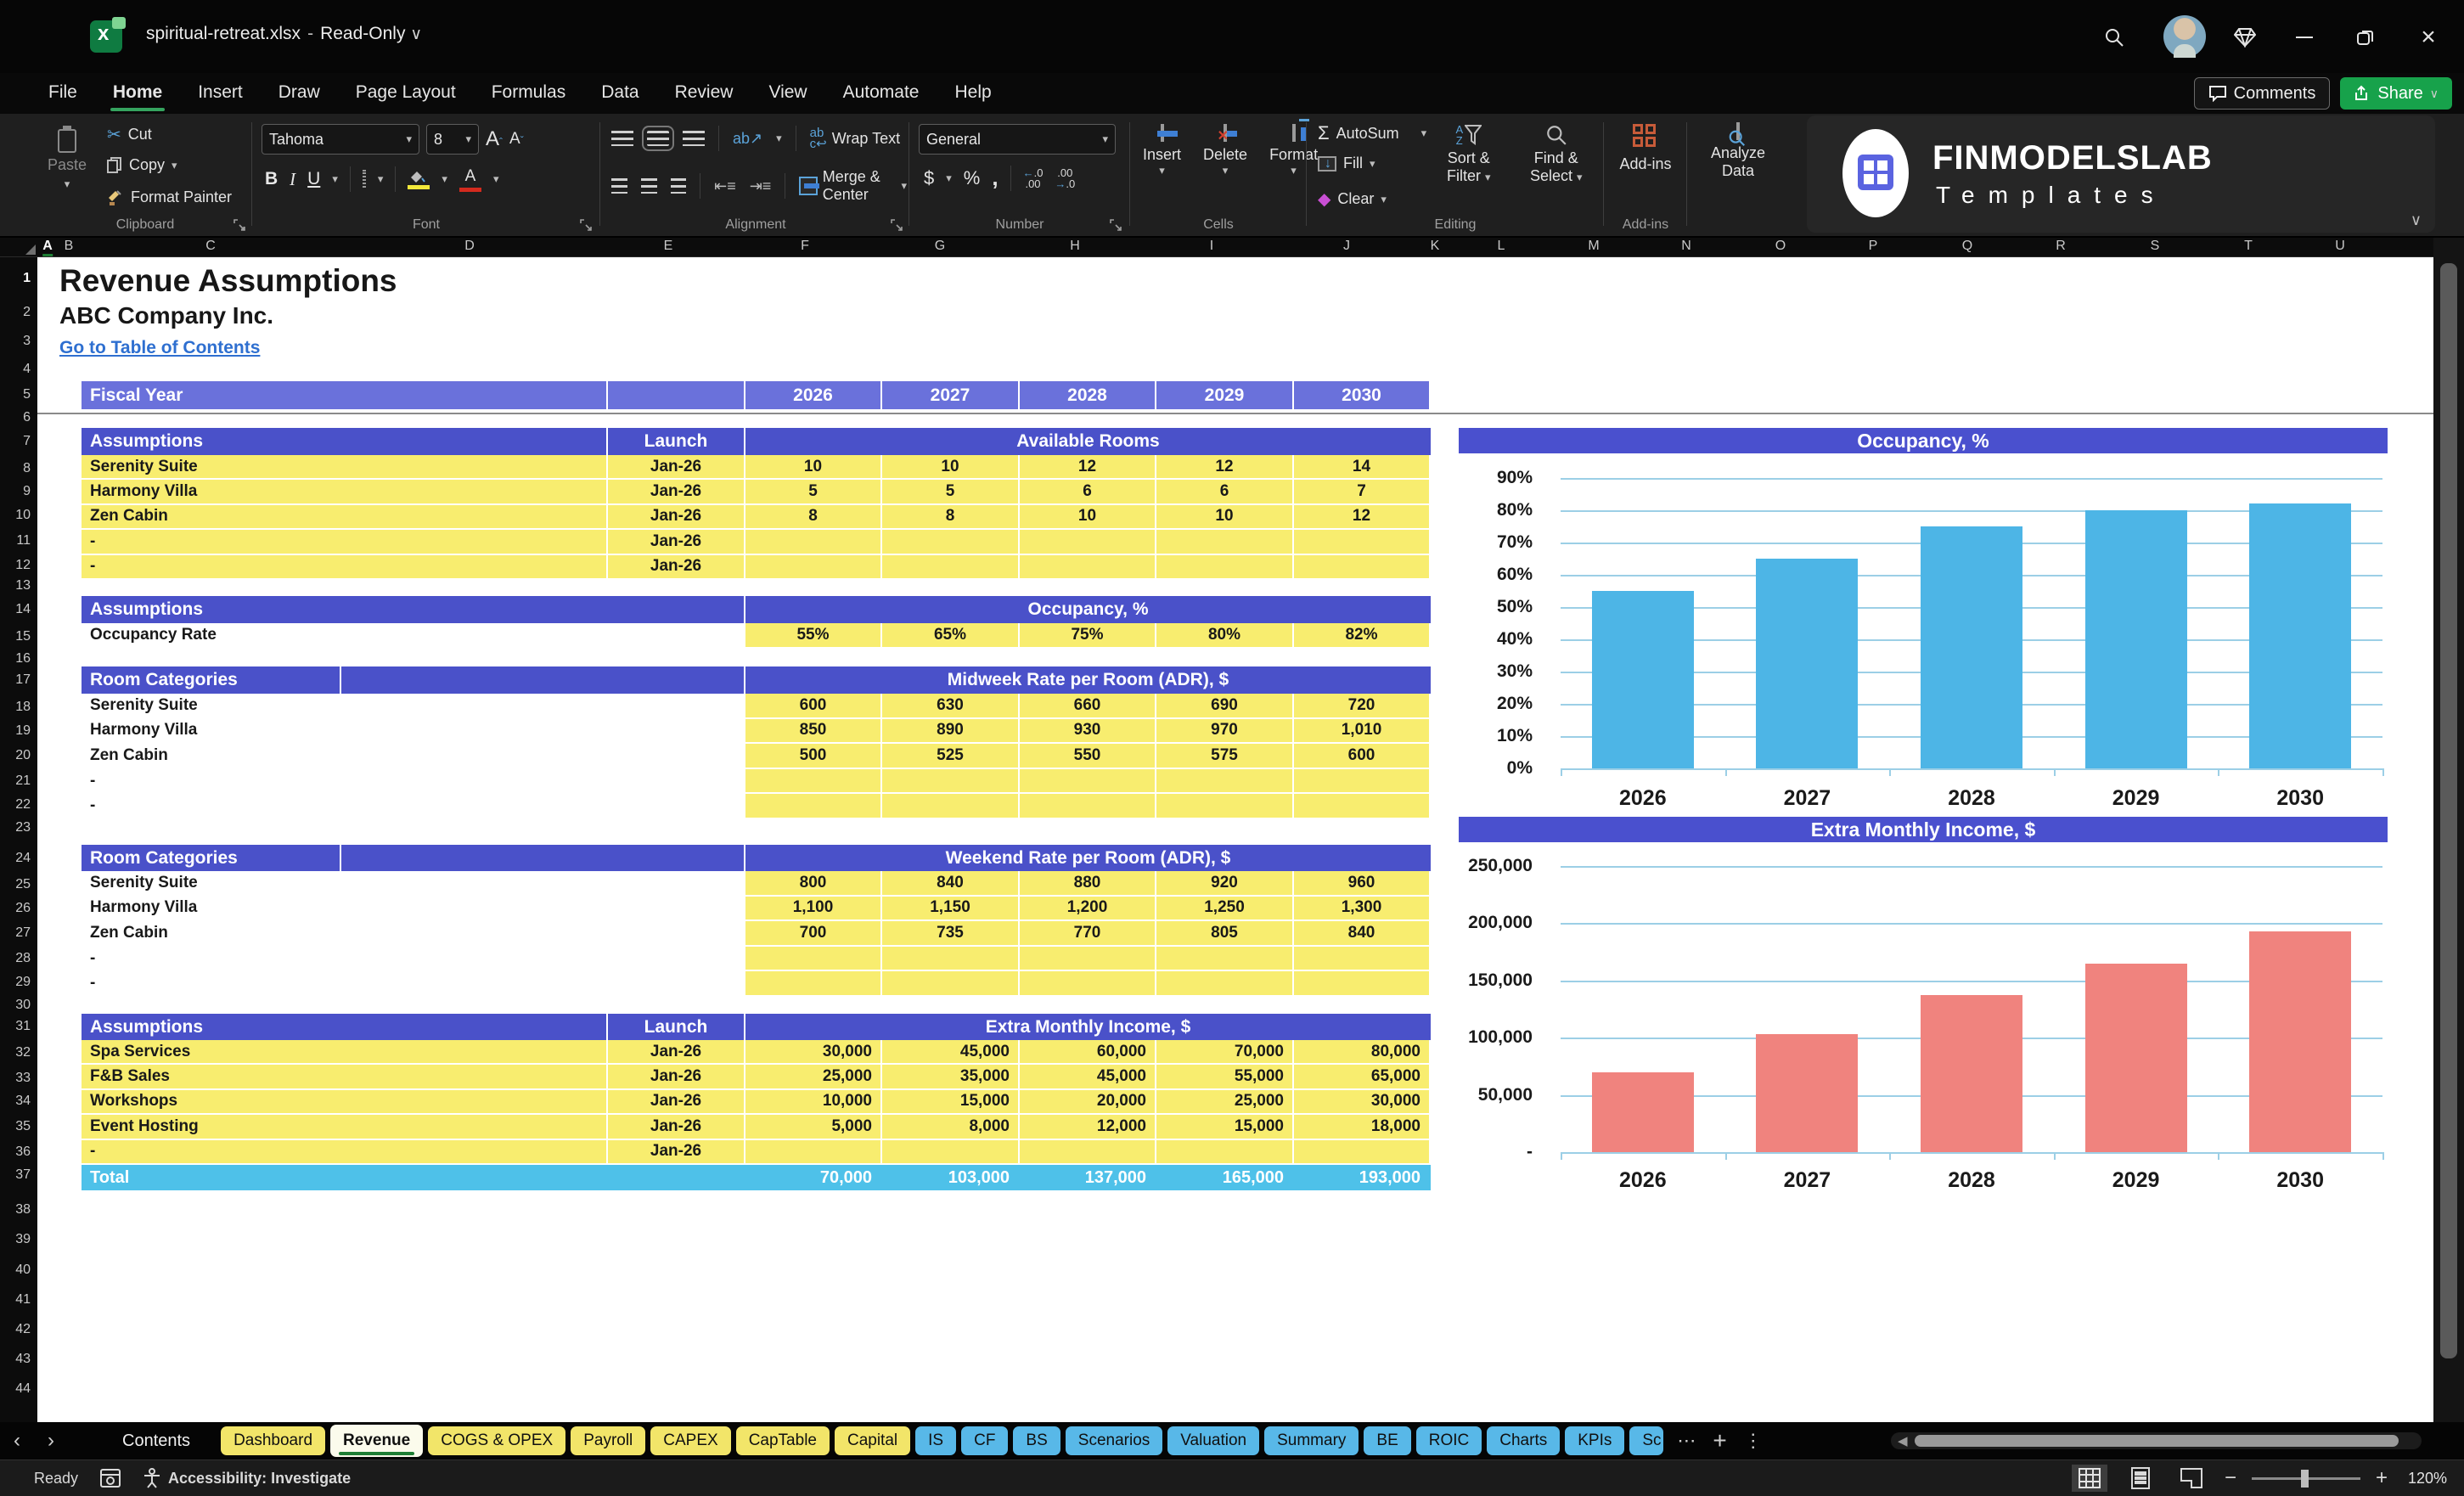 The height and width of the screenshot is (1496, 2464). I want to click on addins-button: Add-ins, so click(1645, 143).